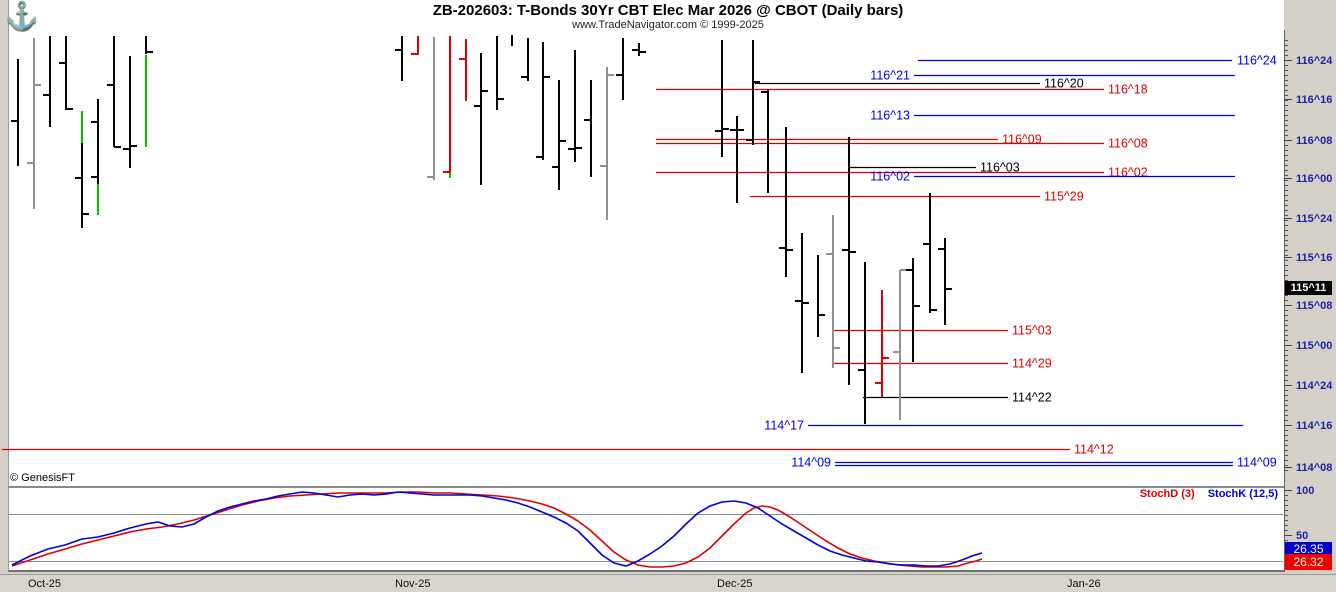 The width and height of the screenshot is (1336, 592). I want to click on stochastic-plot, so click(646, 529).